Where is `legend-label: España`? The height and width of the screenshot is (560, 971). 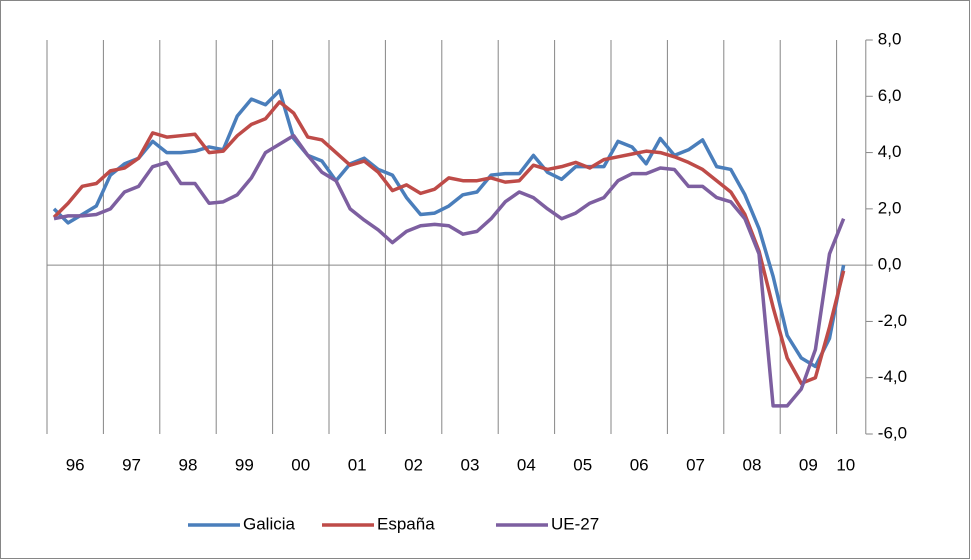 legend-label: España is located at coordinates (406, 523).